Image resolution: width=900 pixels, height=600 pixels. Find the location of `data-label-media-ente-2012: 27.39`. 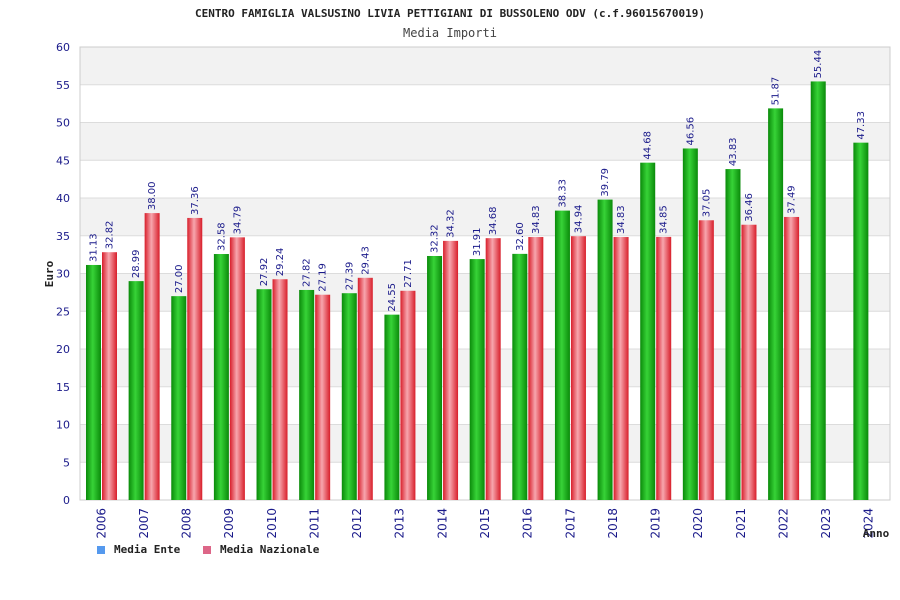

data-label-media-ente-2012: 27.39 is located at coordinates (349, 276).